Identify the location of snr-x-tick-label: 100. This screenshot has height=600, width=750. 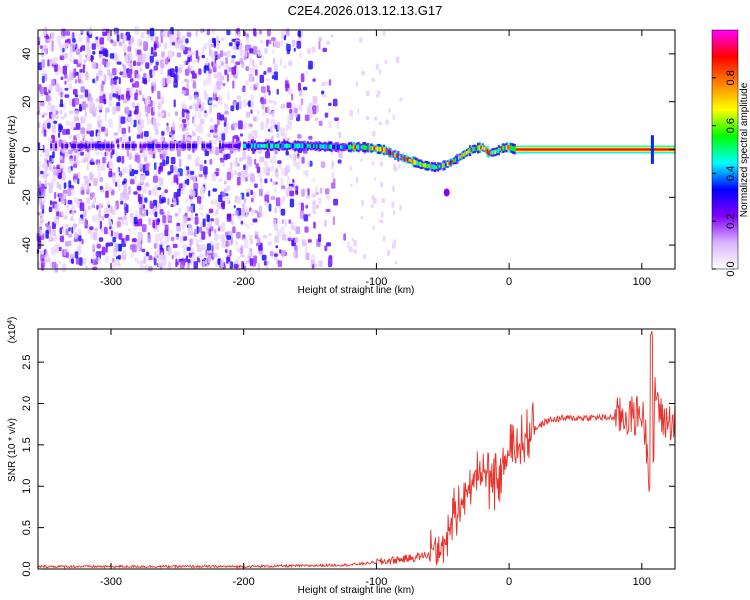
(642, 582).